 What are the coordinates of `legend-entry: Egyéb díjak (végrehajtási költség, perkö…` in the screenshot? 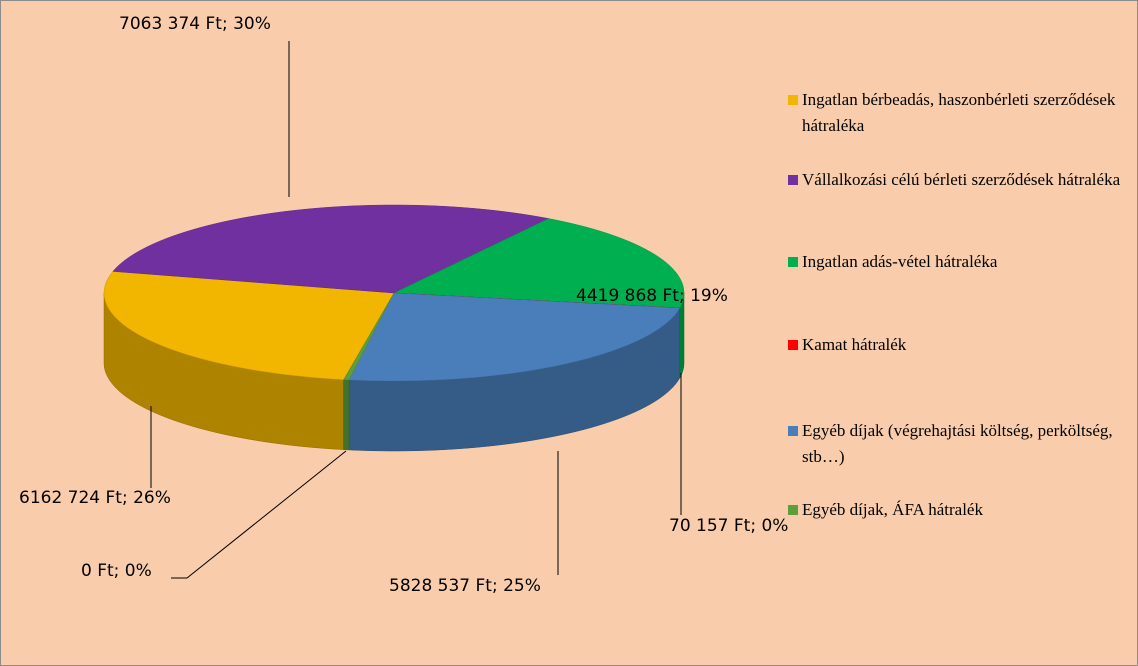 It's located at (961, 444).